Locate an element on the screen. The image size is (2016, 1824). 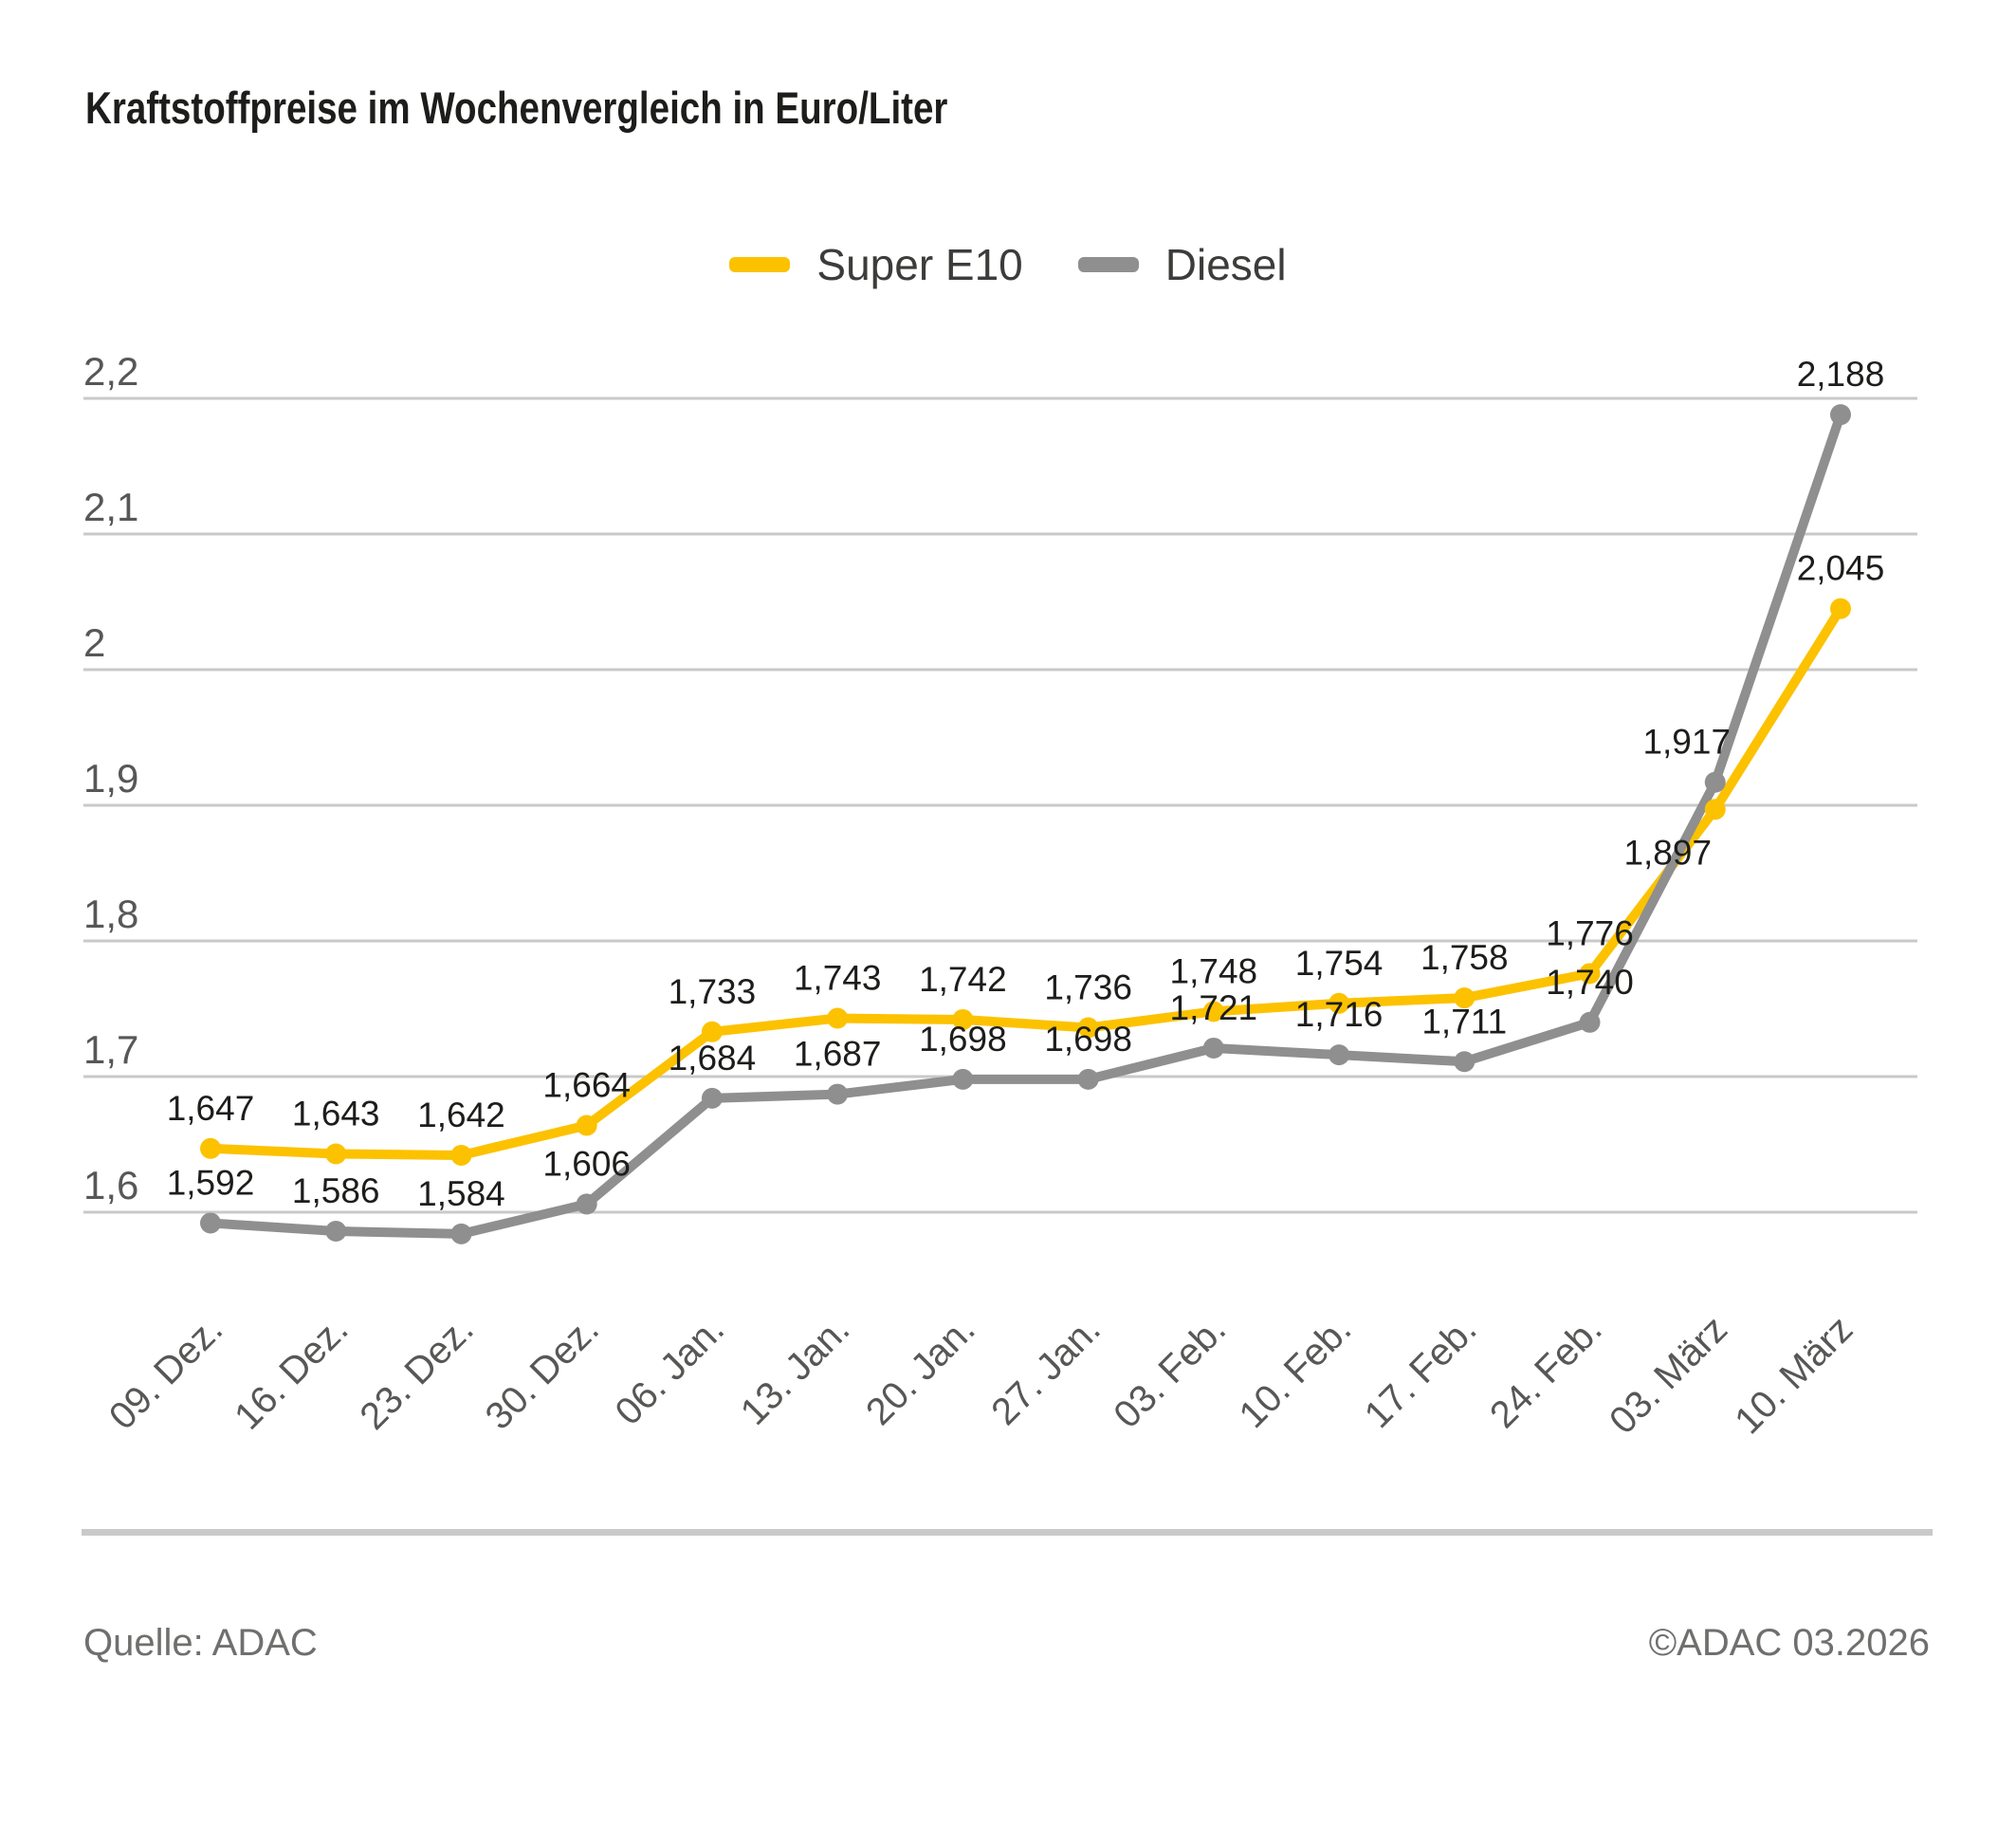
x-tick-label: 13. Jan. is located at coordinates (795, 1371).